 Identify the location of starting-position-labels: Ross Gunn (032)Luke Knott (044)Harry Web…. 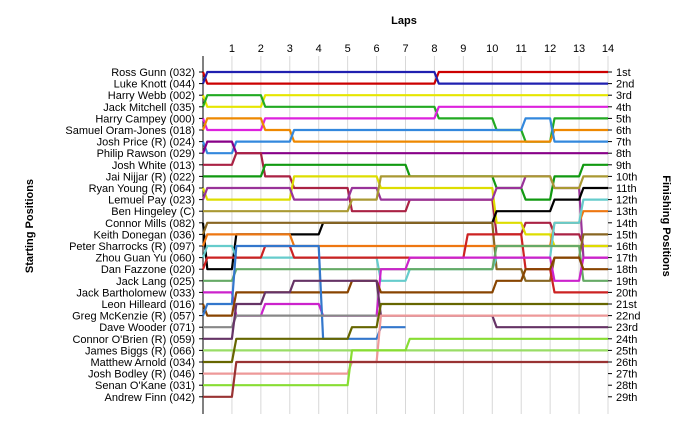
(130, 235).